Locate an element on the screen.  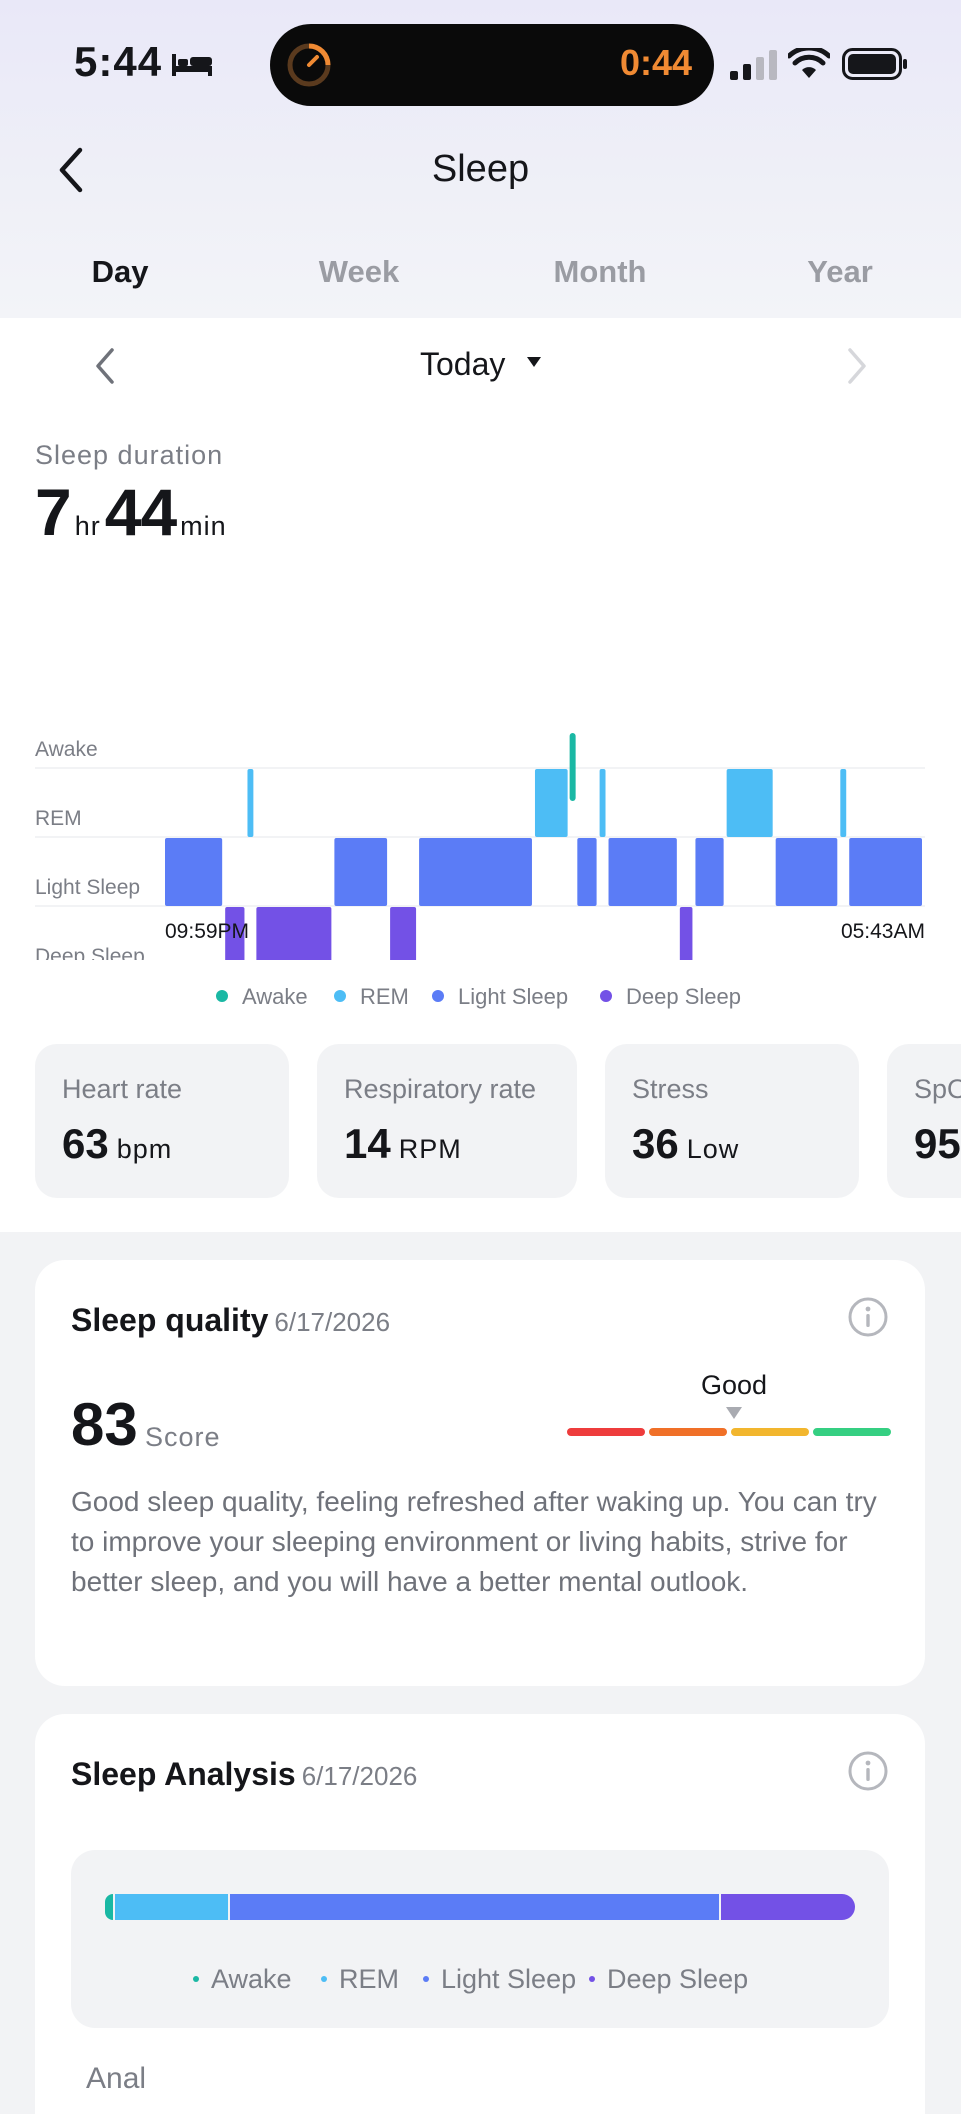
metric-value: 95 is located at coordinates (937, 1144).